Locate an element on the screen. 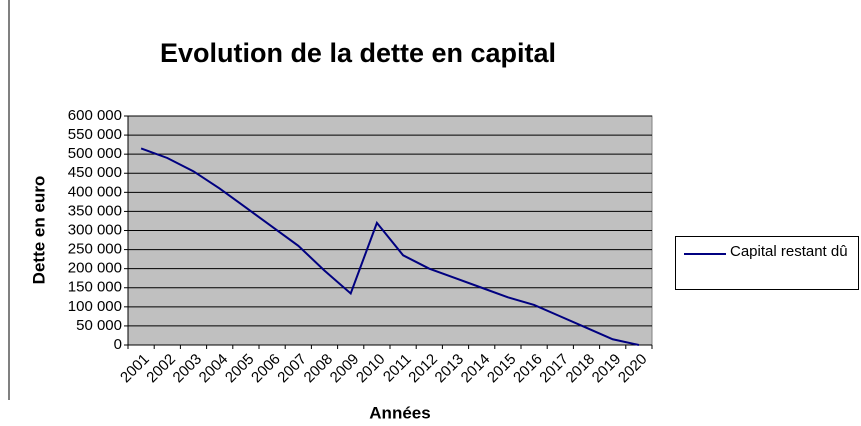  x-tick-label: 2015 is located at coordinates (502, 369).